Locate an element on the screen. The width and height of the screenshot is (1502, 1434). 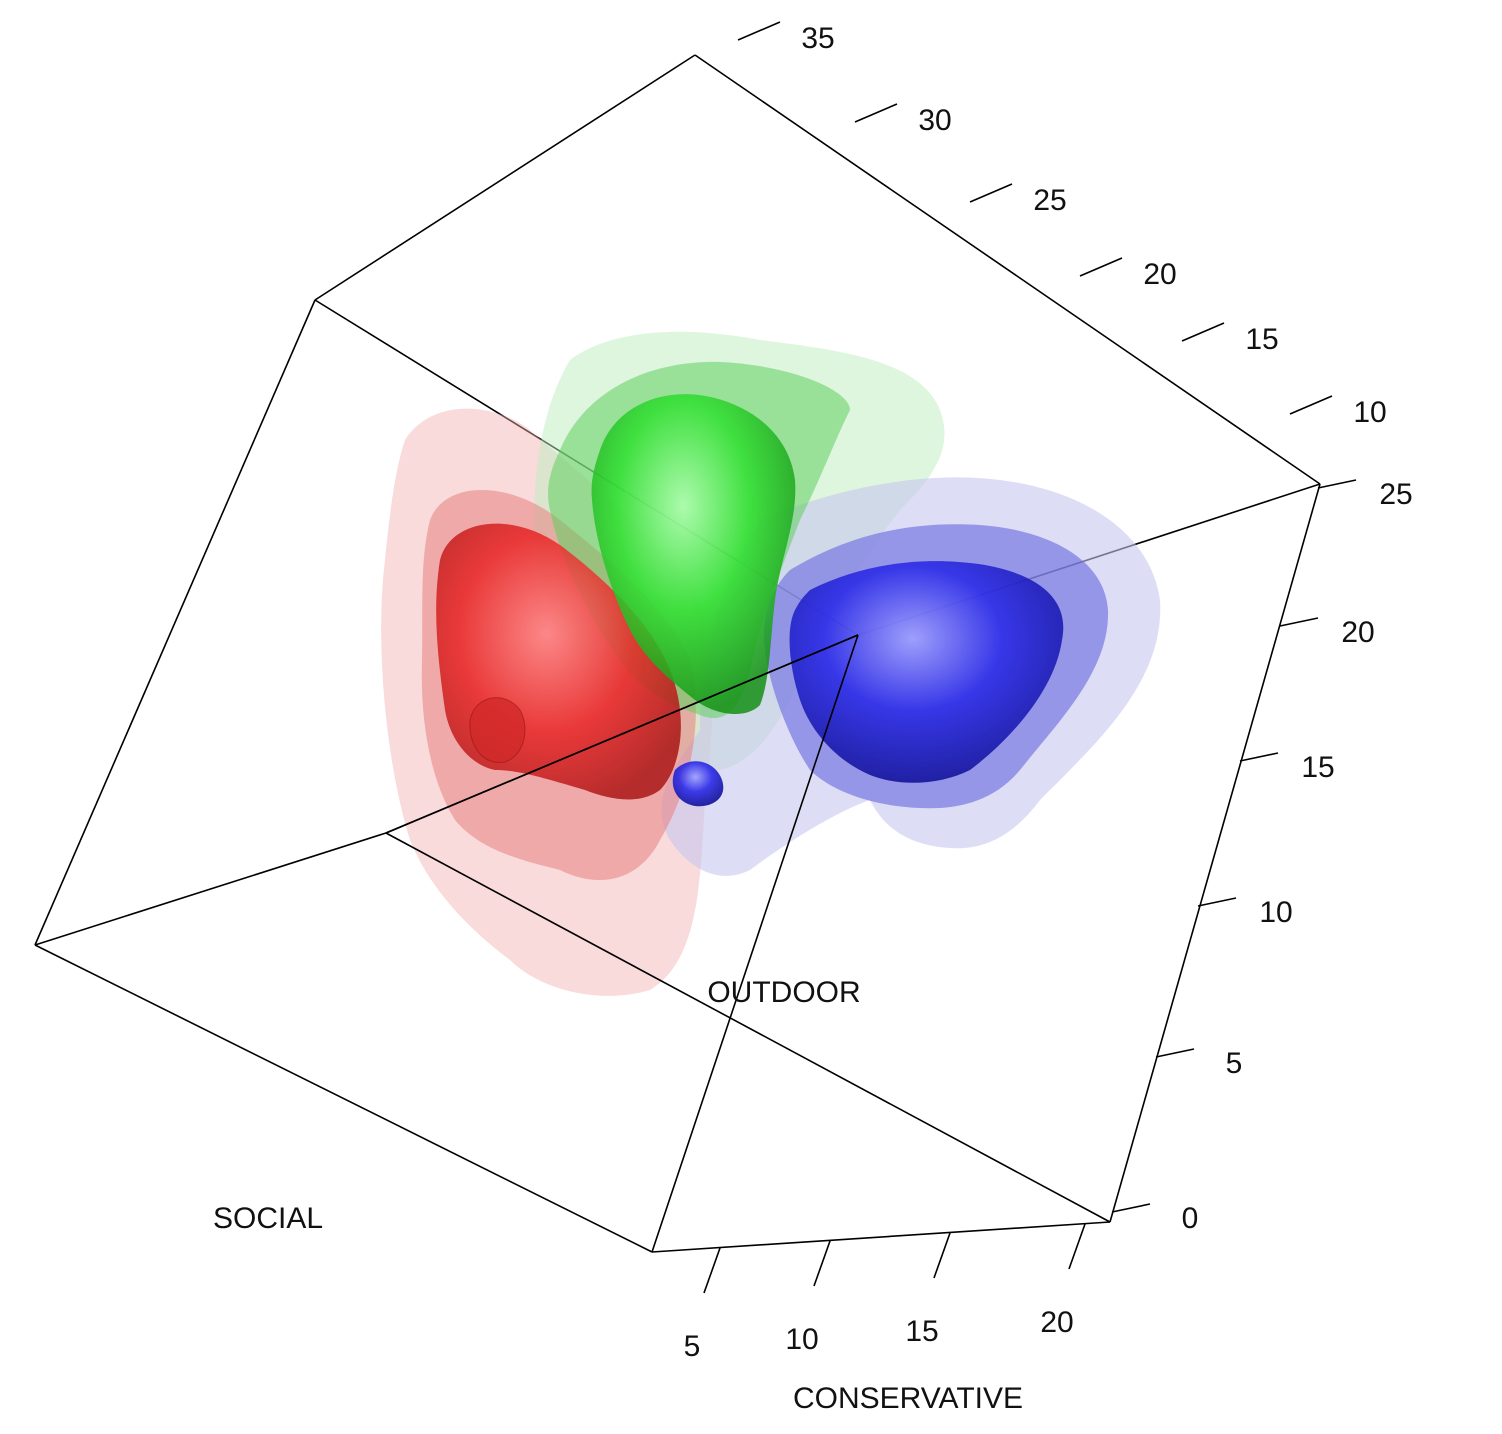
axis-title-conservative: CONSERVATIVE is located at coordinates (908, 1398).